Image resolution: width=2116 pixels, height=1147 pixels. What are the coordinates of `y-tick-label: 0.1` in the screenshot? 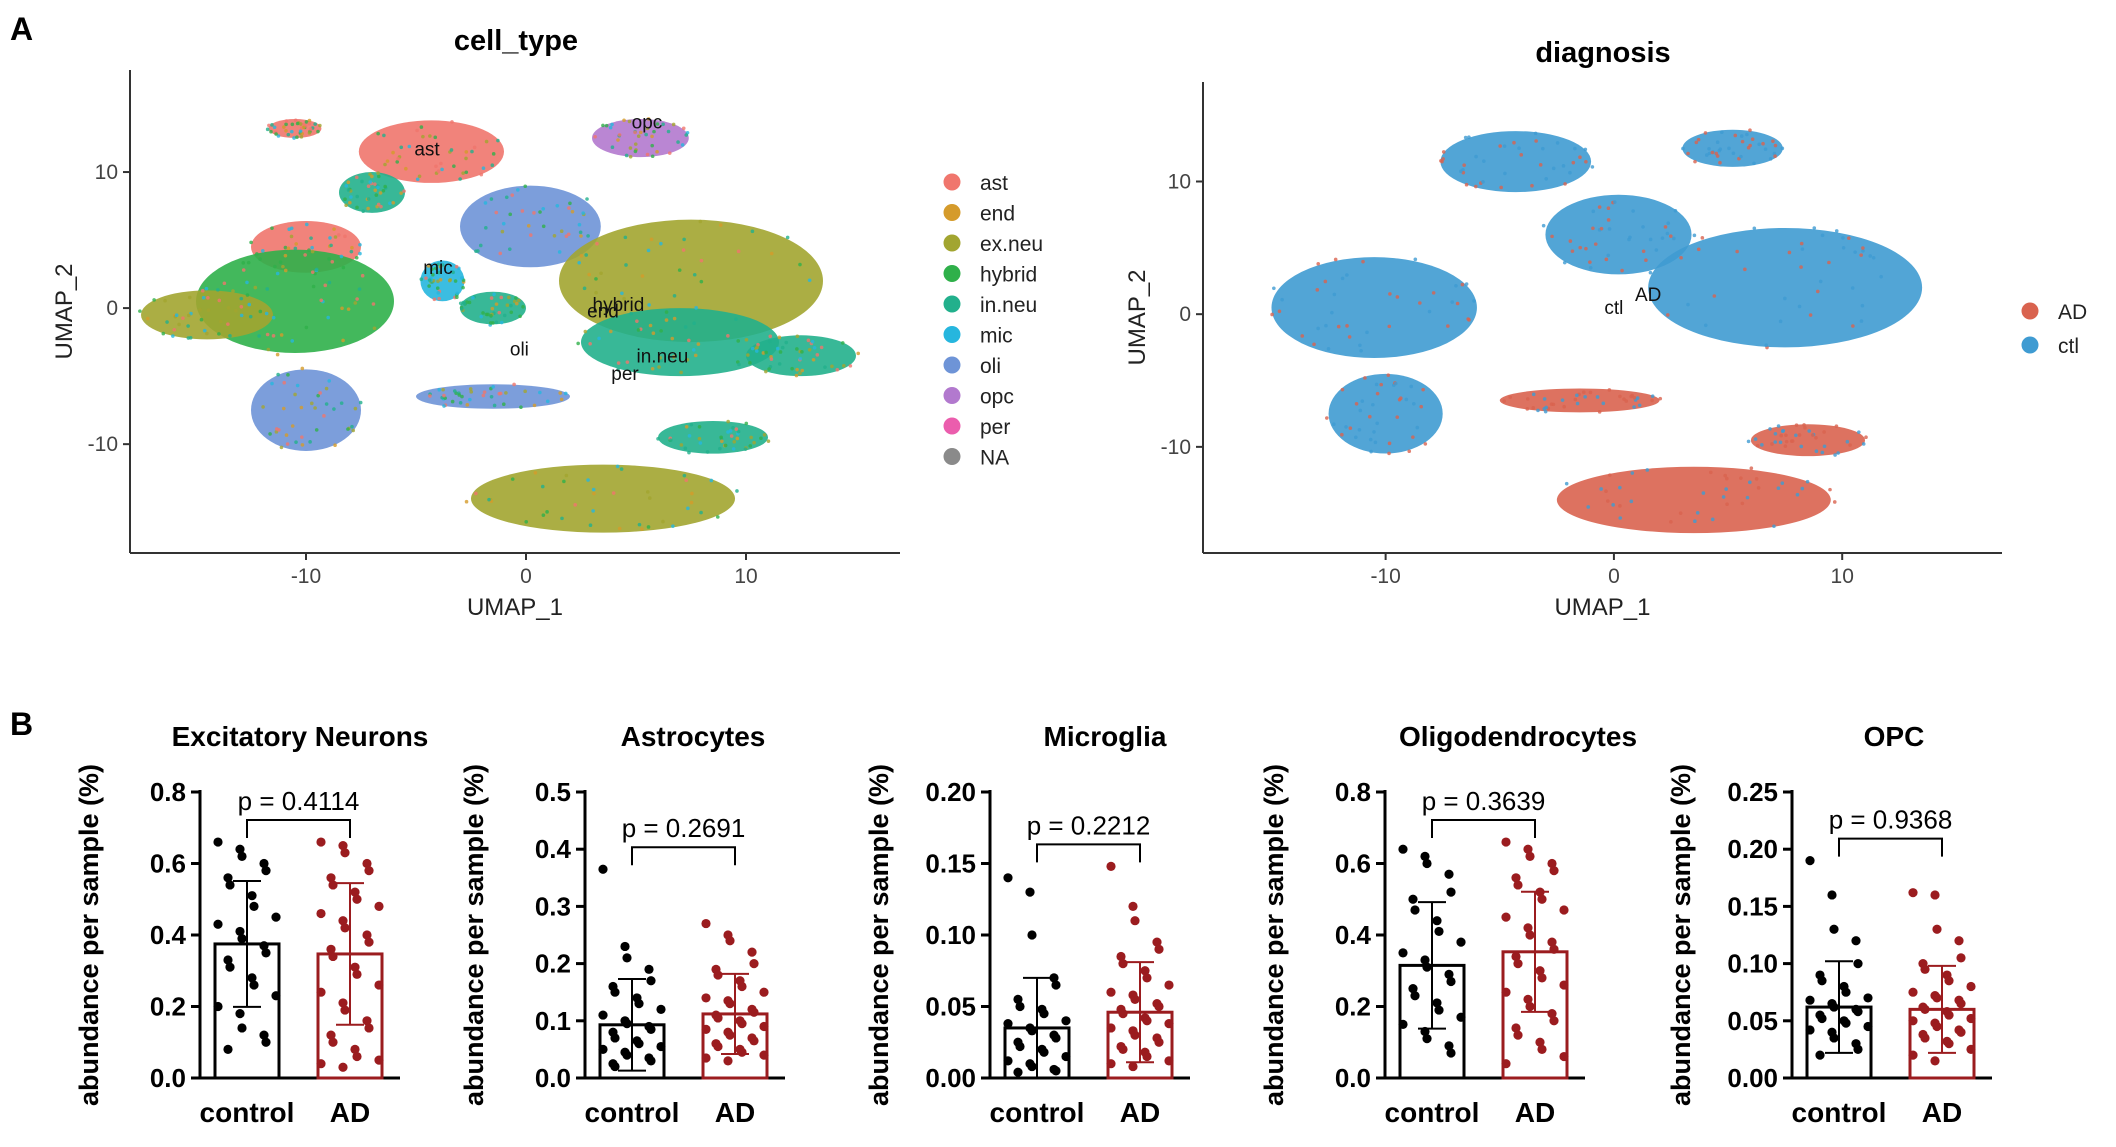 It's located at (553, 1021).